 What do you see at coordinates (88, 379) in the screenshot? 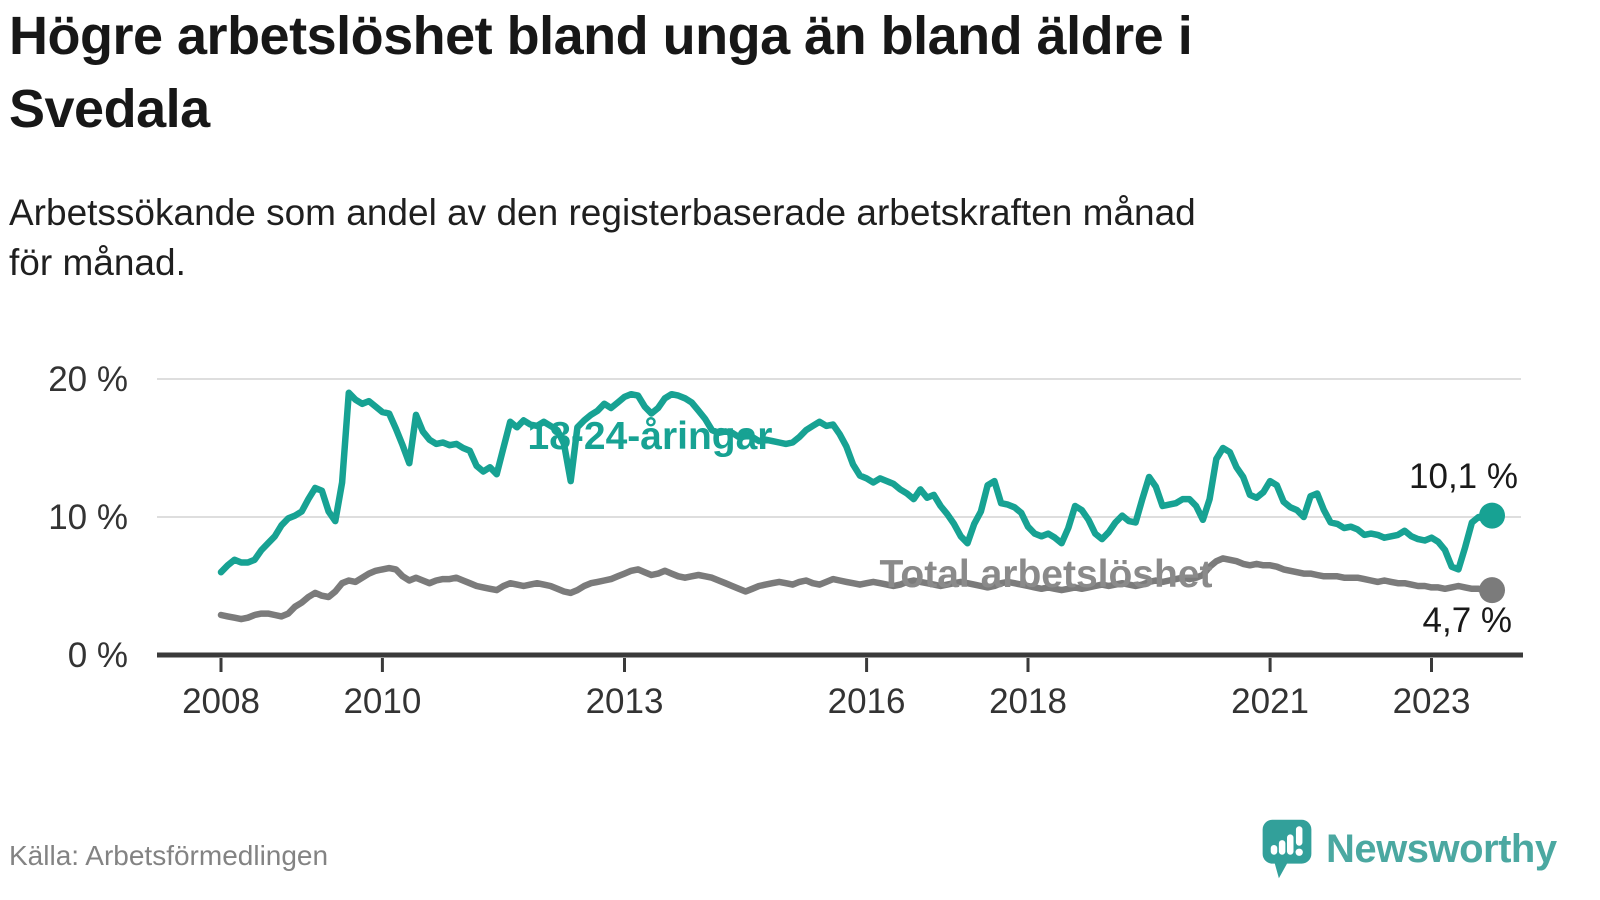
I see `y-axis-tick-label: 20 %` at bounding box center [88, 379].